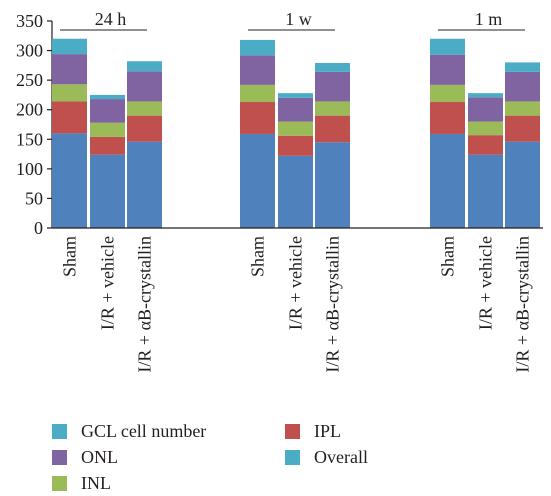 The image size is (551, 496). I want to click on y-tick-label: 150, so click(29, 139).